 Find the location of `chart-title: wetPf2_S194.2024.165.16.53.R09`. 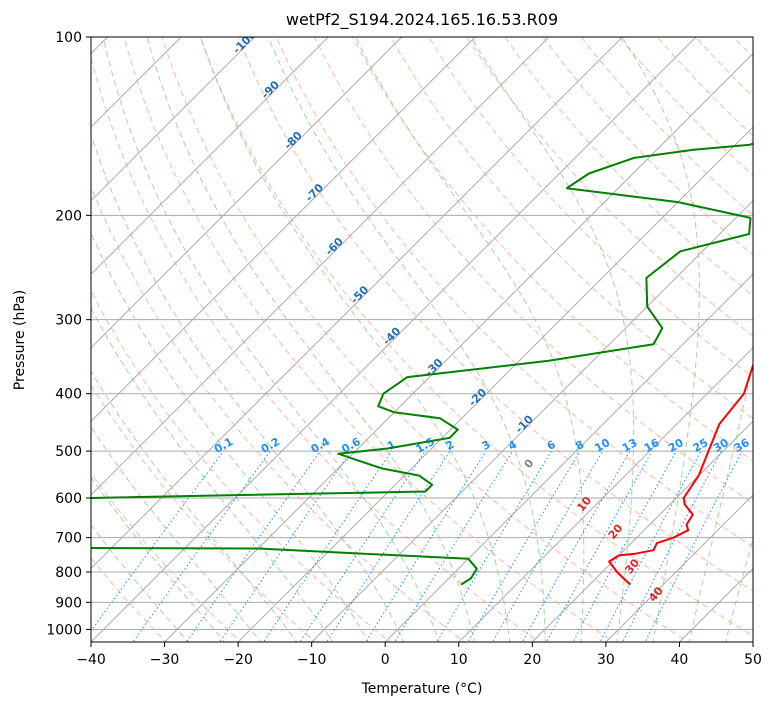

chart-title: wetPf2_S194.2024.165.16.53.R09 is located at coordinates (422, 20).